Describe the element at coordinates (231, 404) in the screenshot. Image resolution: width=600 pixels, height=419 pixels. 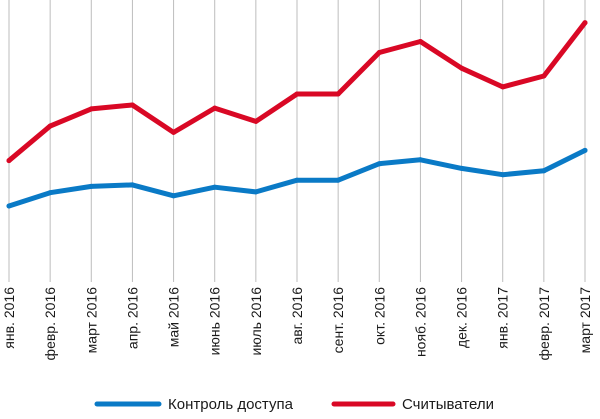
I see `legend-label: Контроль доступа` at that location.